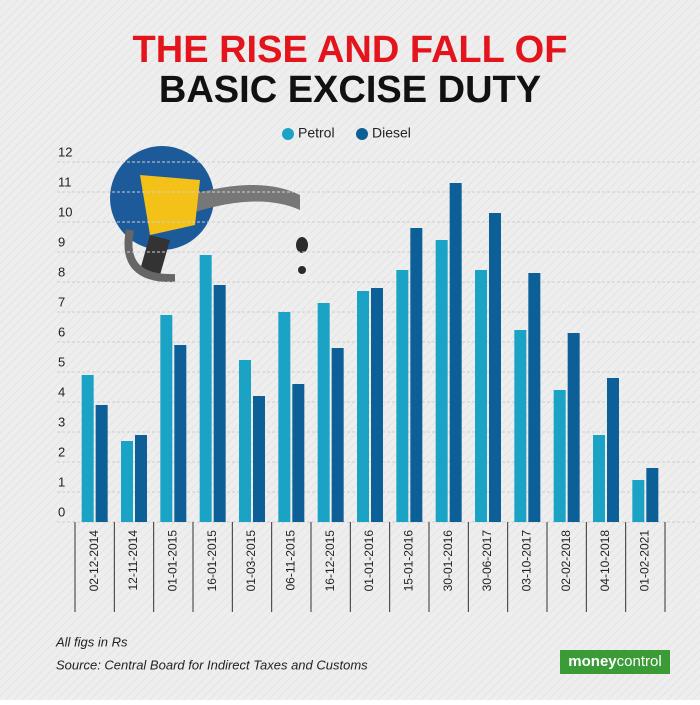 This screenshot has height=705, width=700. I want to click on x-tick-label: 04-10-2018, so click(605, 561).